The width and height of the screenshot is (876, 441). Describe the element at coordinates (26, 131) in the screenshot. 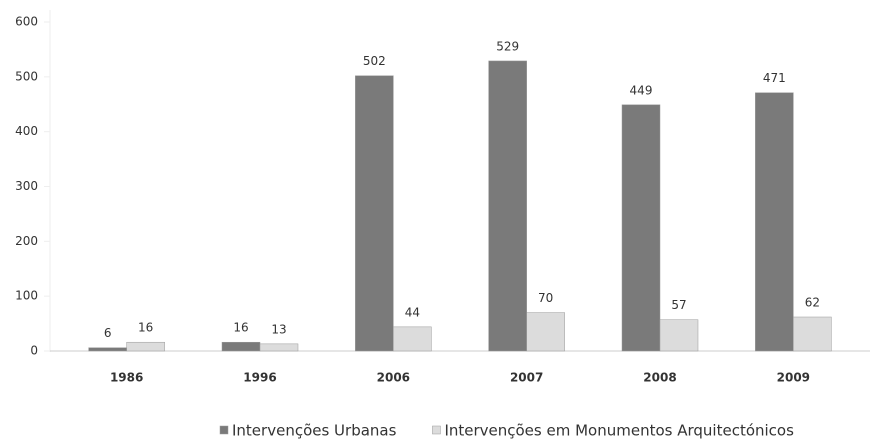

I see `y-tick-label: 400` at that location.